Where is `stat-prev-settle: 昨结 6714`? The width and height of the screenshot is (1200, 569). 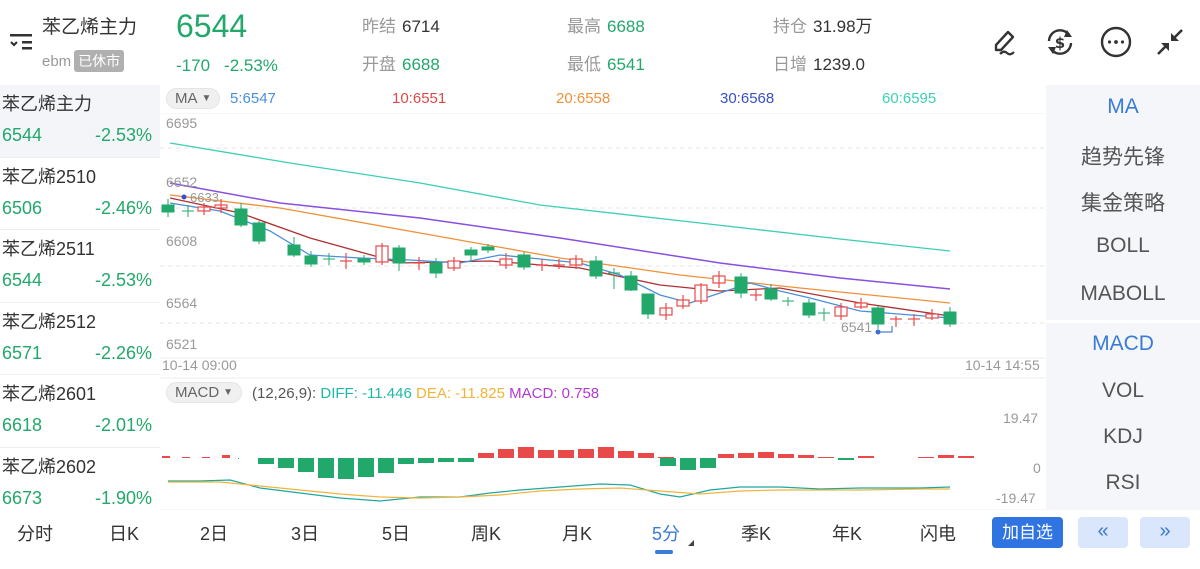 stat-prev-settle: 昨结 6714 is located at coordinates (401, 26).